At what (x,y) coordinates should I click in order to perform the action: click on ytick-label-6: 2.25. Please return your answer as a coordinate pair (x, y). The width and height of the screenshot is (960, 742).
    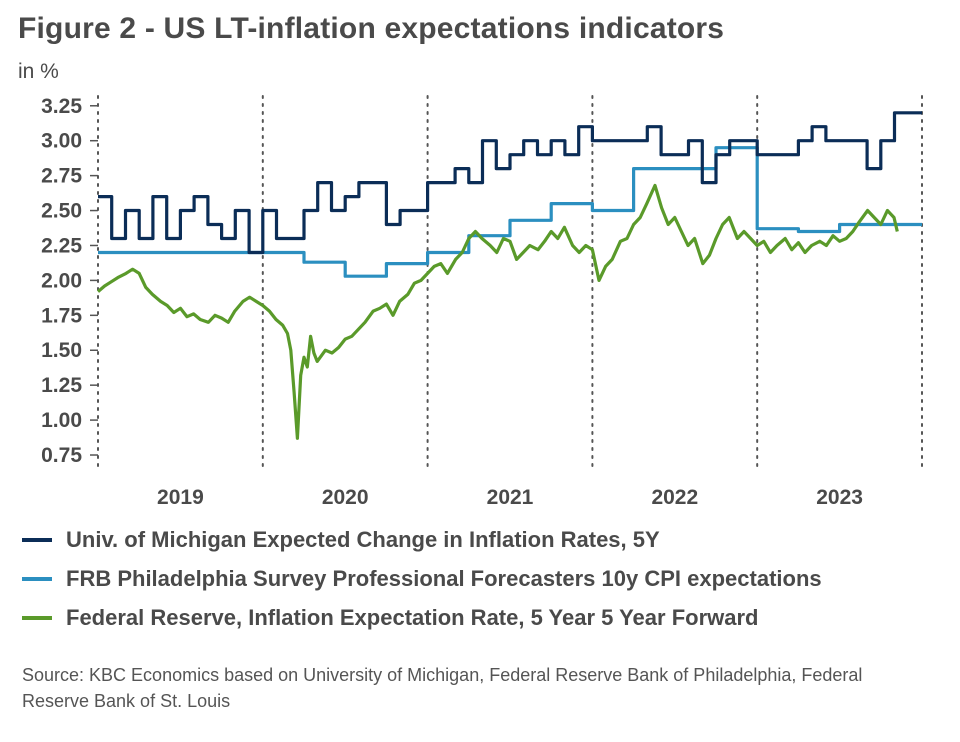
    Looking at the image, I should click on (61, 245).